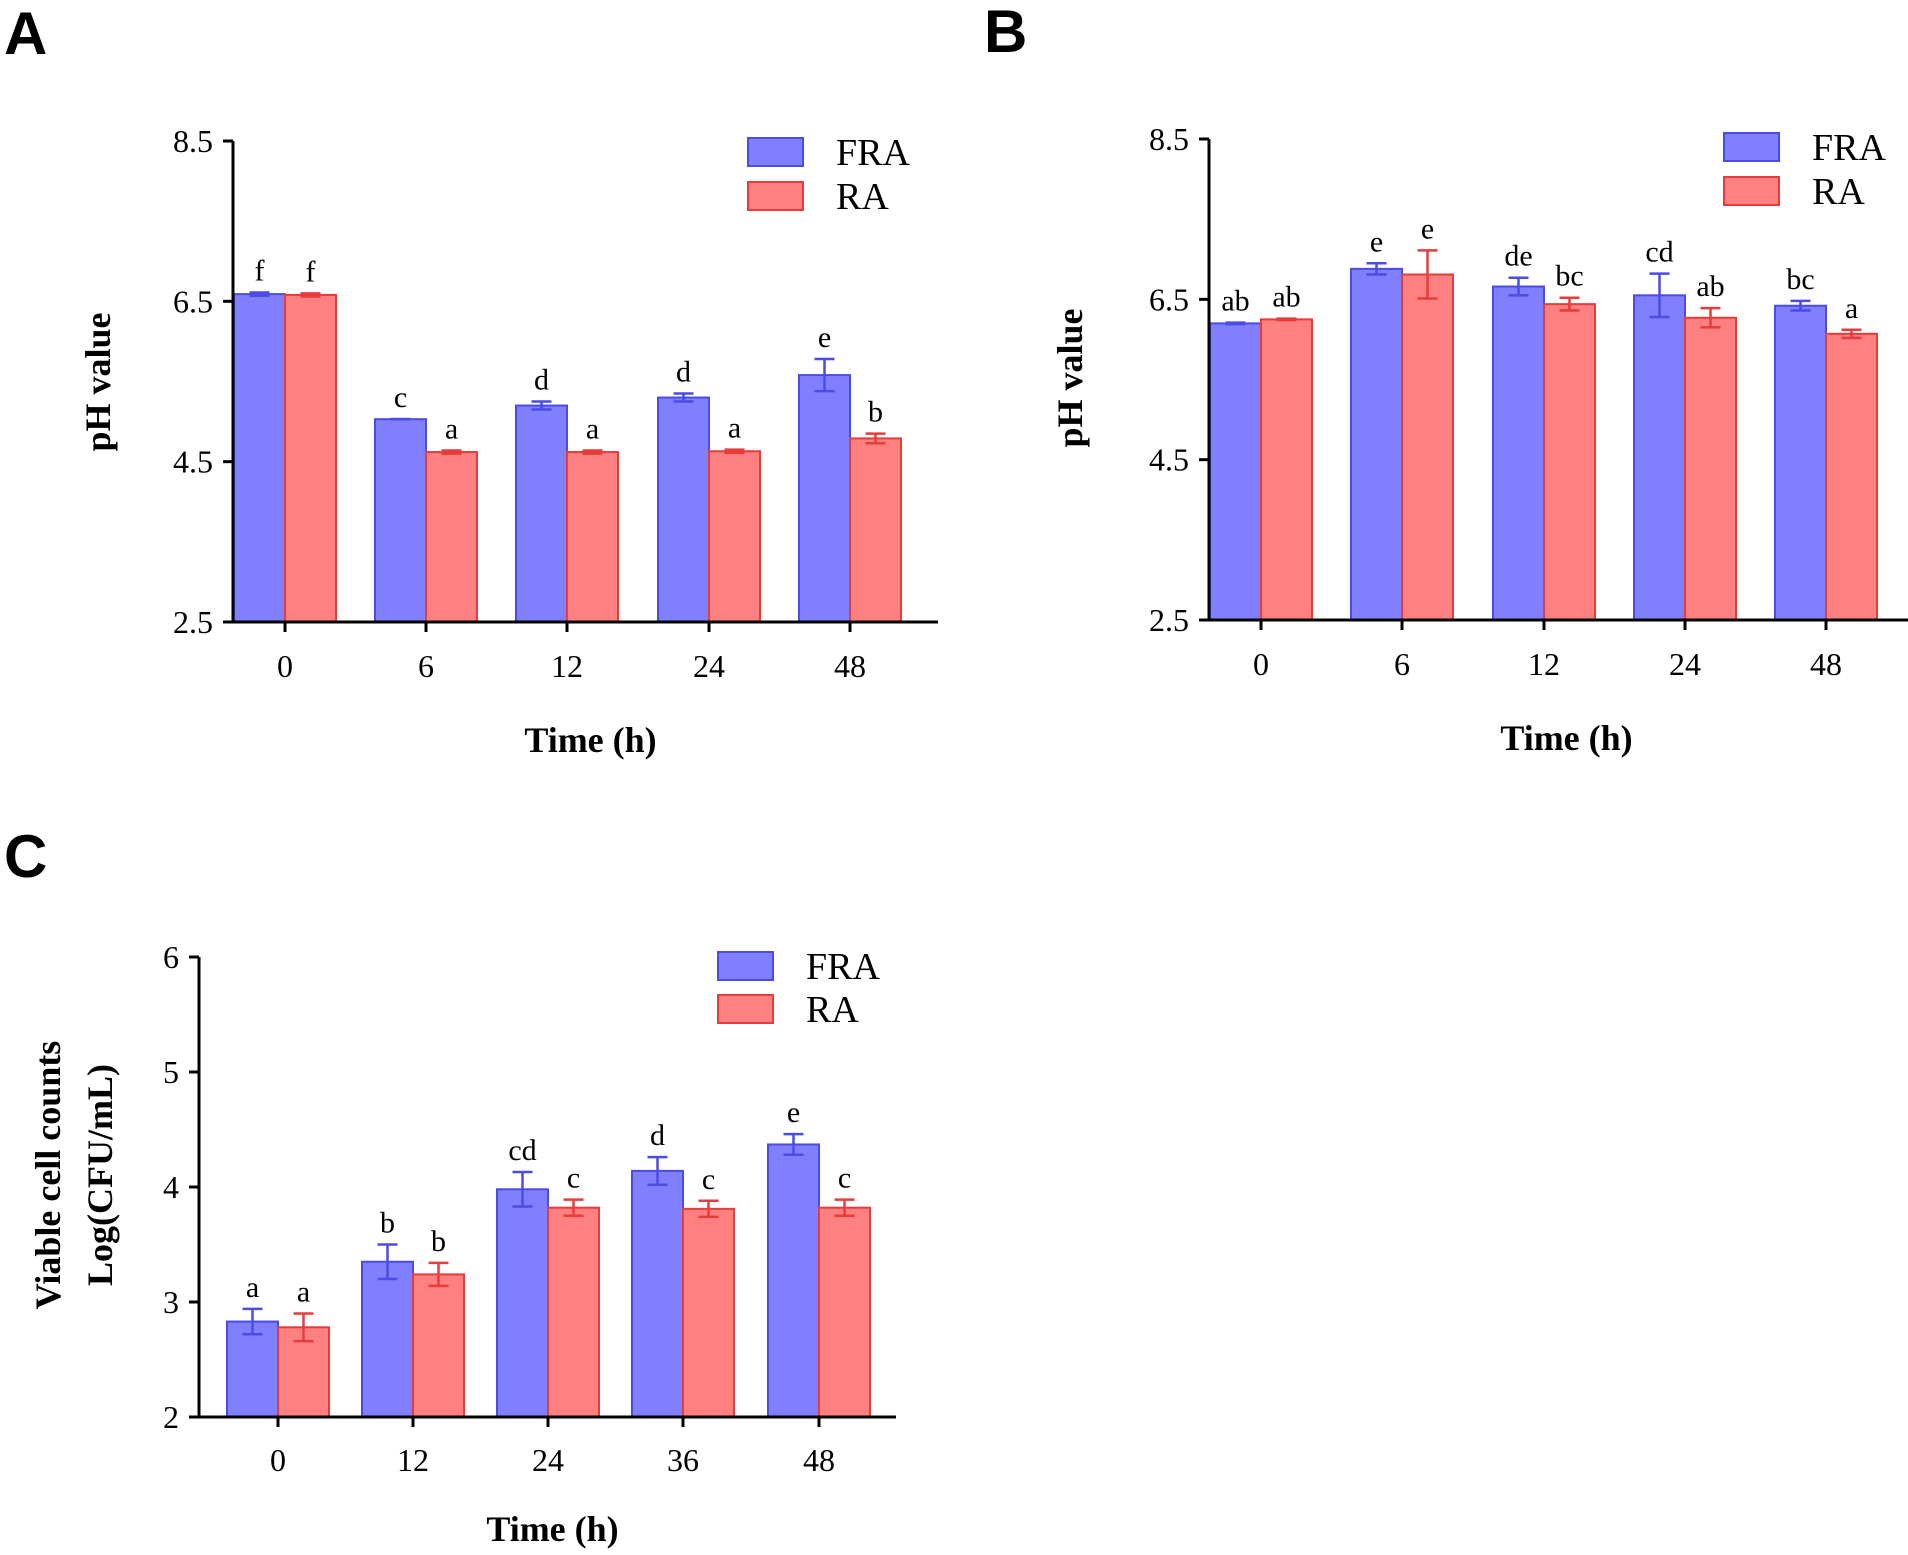 Image resolution: width=1908 pixels, height=1555 pixels. I want to click on y-tick-label: 5, so click(171, 1072).